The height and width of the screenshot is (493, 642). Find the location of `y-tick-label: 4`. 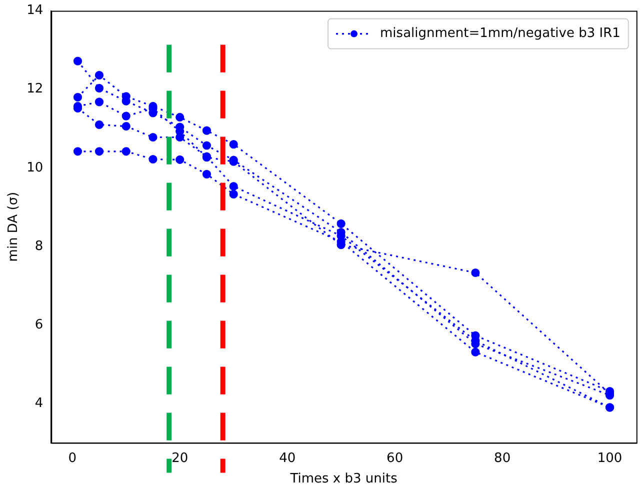

y-tick-label: 4 is located at coordinates (39, 403).